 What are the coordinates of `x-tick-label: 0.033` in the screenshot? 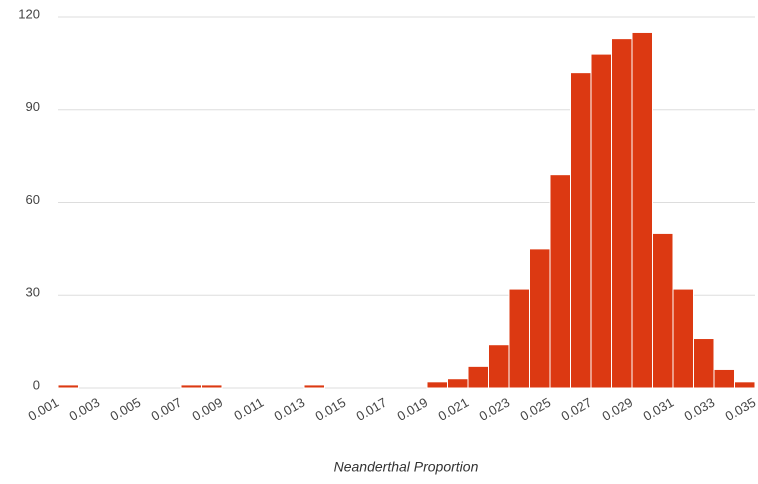 It's located at (700, 409).